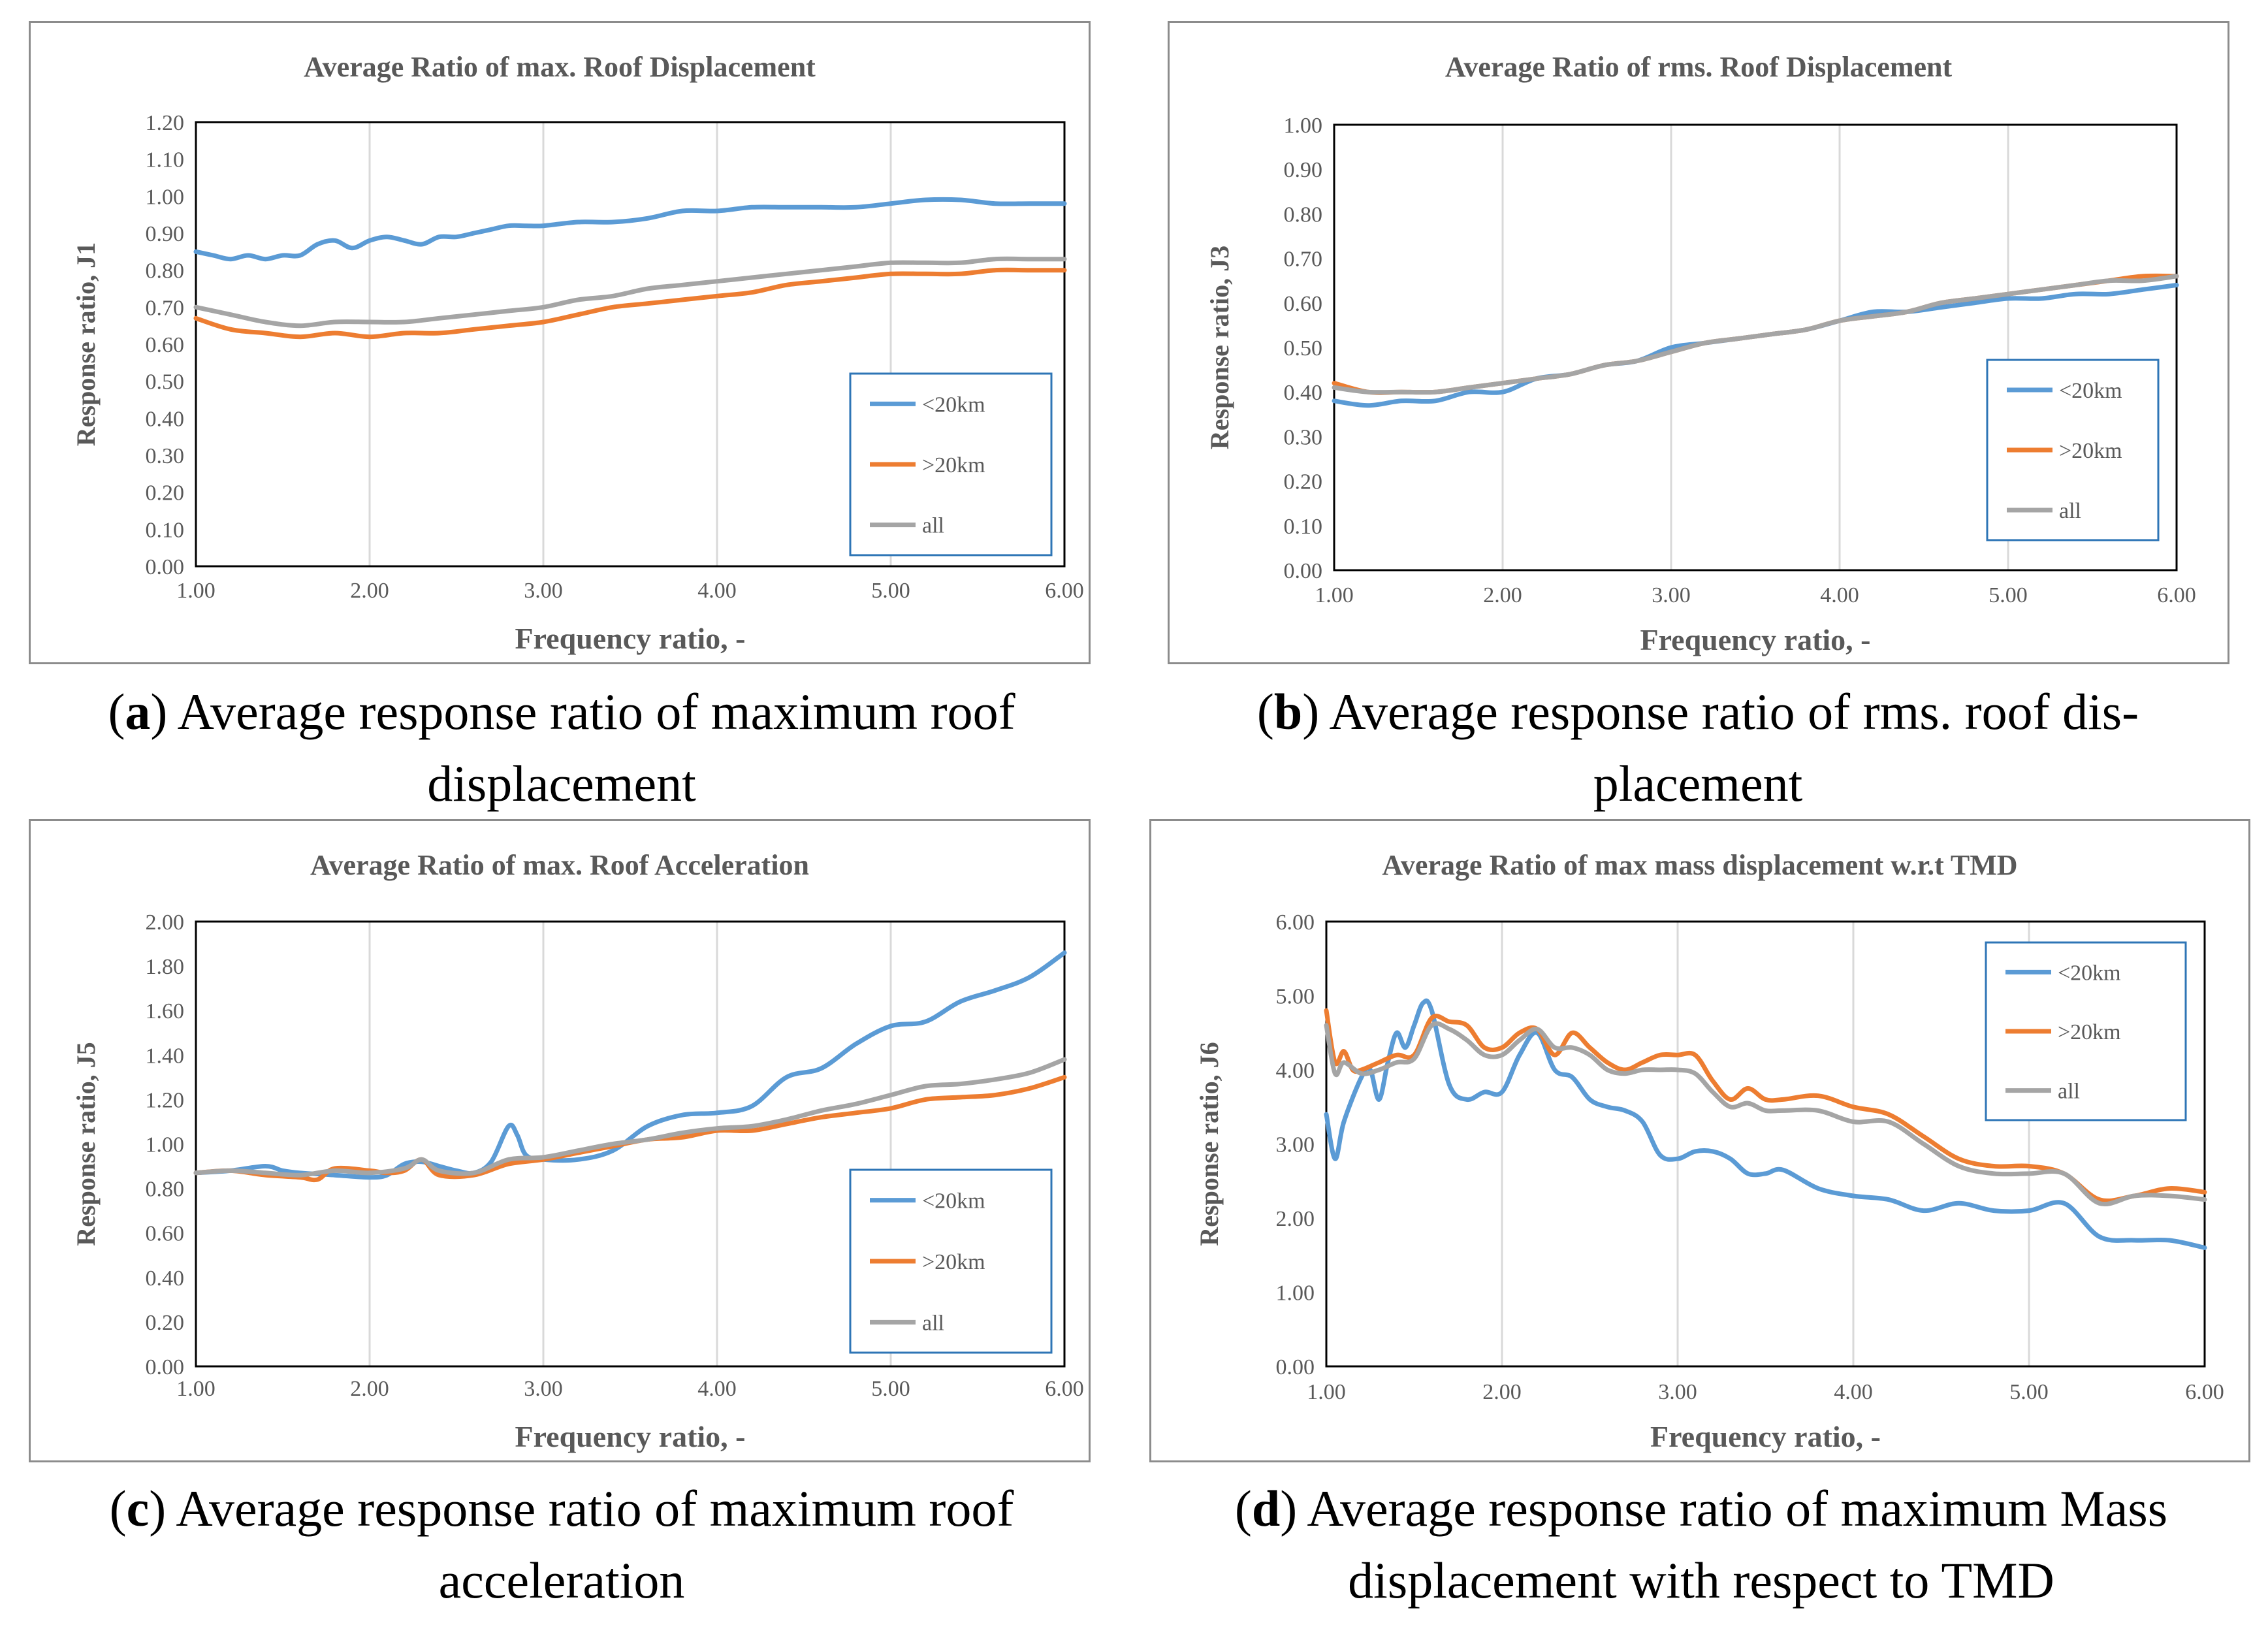 Image resolution: width=2268 pixels, height=1625 pixels. What do you see at coordinates (1853, 1392) in the screenshot?
I see `chart-d-x-tick-label: 4.00` at bounding box center [1853, 1392].